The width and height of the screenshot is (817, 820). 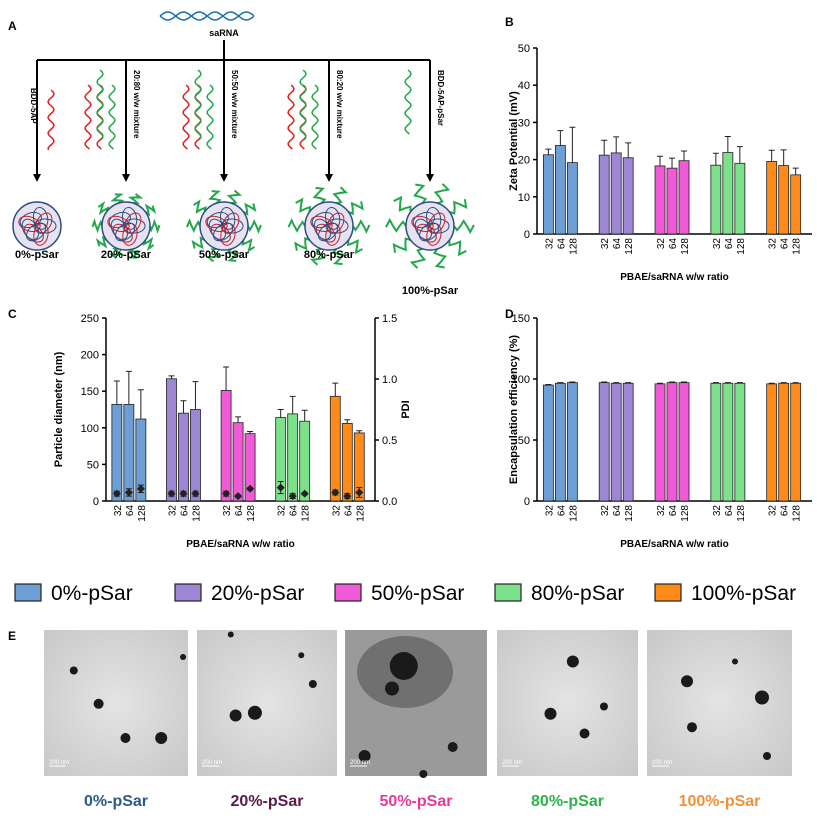 What do you see at coordinates (514, 141) in the screenshot?
I see `y-axis-label: Zeta Potential (mV)` at bounding box center [514, 141].